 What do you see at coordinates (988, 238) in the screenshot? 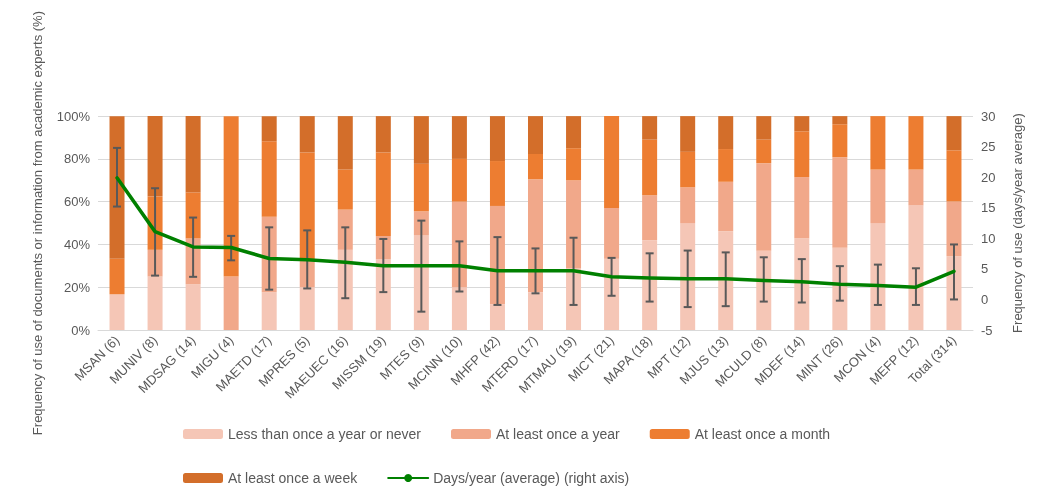
I see `y2-tick-label: 10` at bounding box center [988, 238].